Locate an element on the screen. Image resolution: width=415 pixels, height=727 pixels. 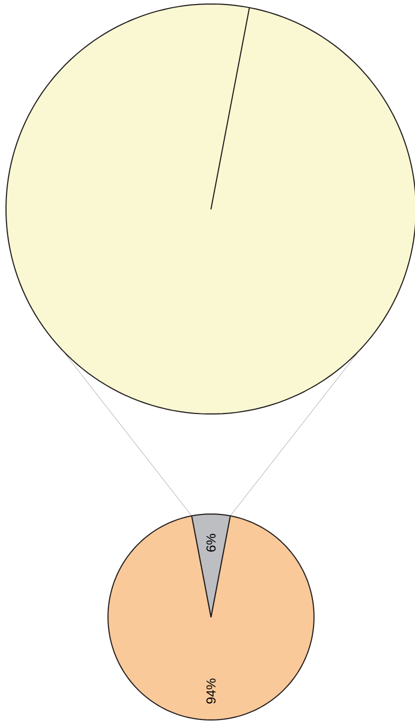
data-label: 94% is located at coordinates (211, 691).